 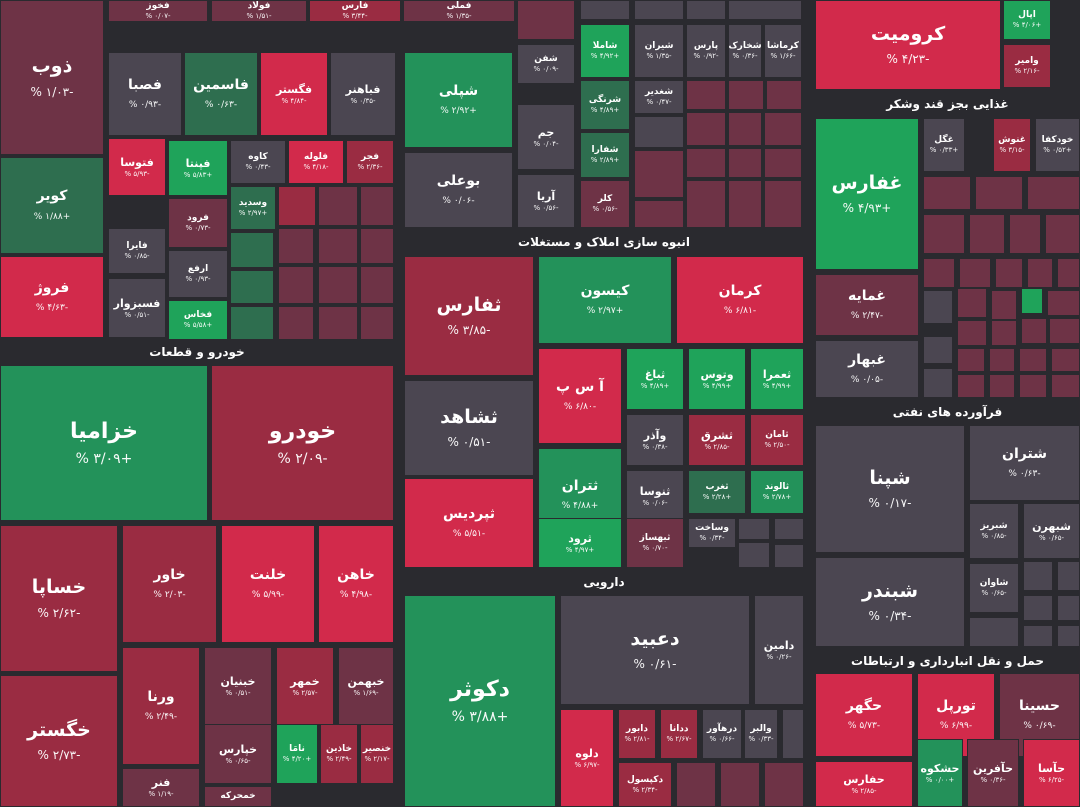 I want to click on treemap-tile: فملی -۱/۳۵ %, so click(x=459, y=11).